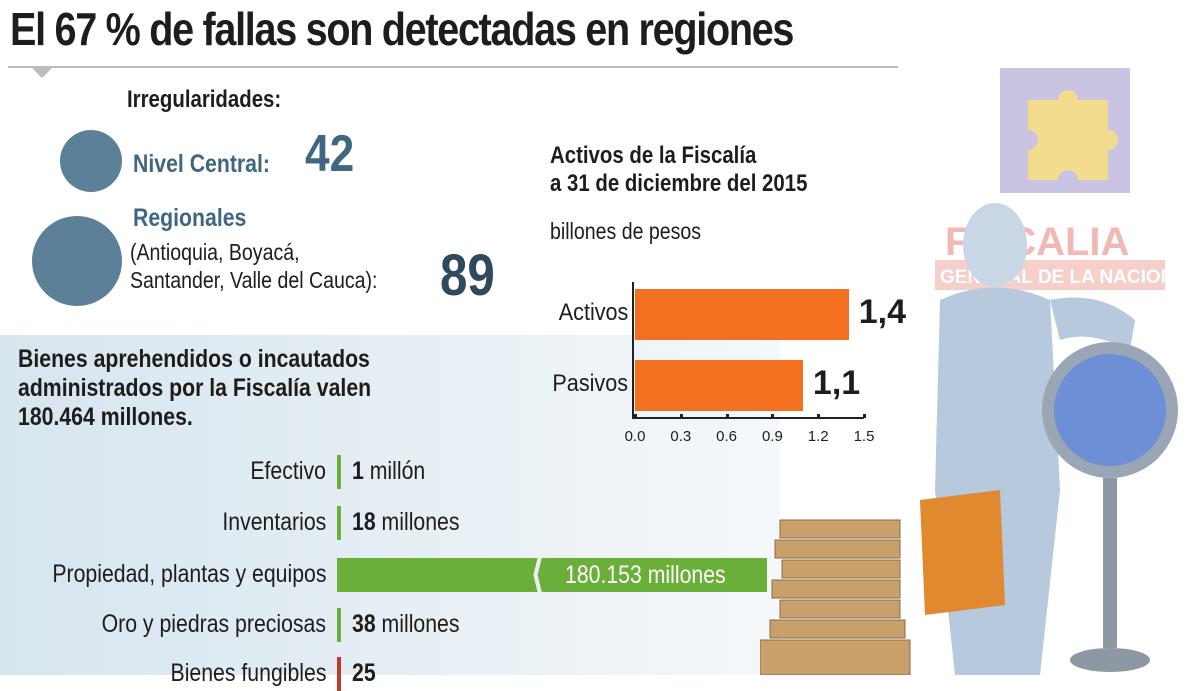 The width and height of the screenshot is (1200, 691). Describe the element at coordinates (679, 183) in the screenshot. I see `chart-title-line: a 31 de diciembre del 2015` at that location.